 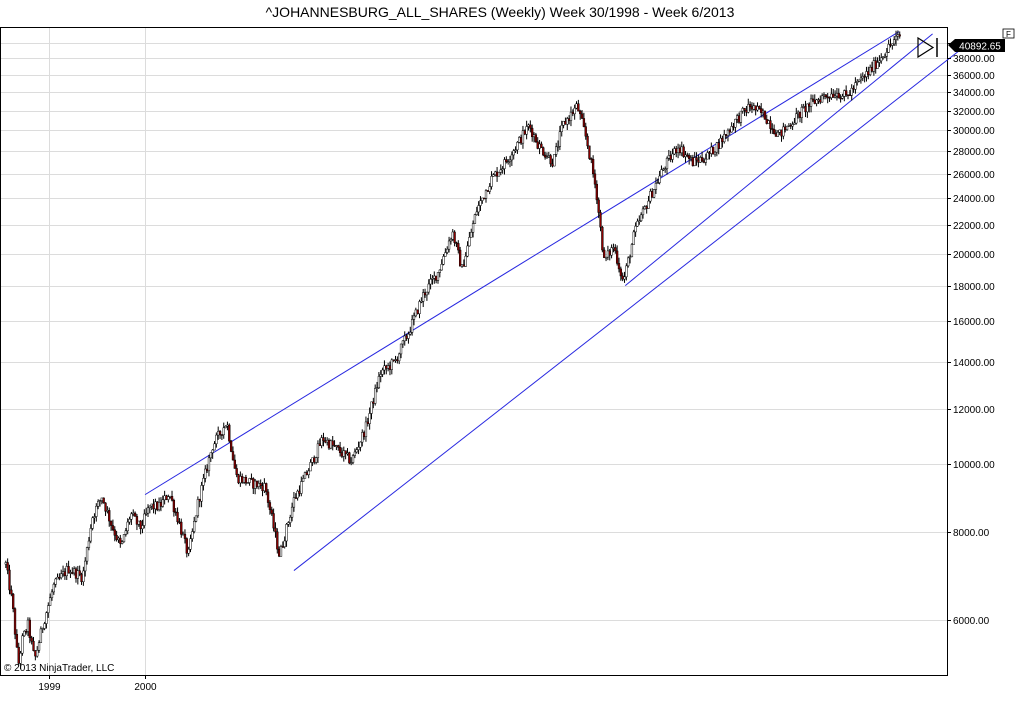 What do you see at coordinates (974, 93) in the screenshot?
I see `y-tick-label: 34000.00` at bounding box center [974, 93].